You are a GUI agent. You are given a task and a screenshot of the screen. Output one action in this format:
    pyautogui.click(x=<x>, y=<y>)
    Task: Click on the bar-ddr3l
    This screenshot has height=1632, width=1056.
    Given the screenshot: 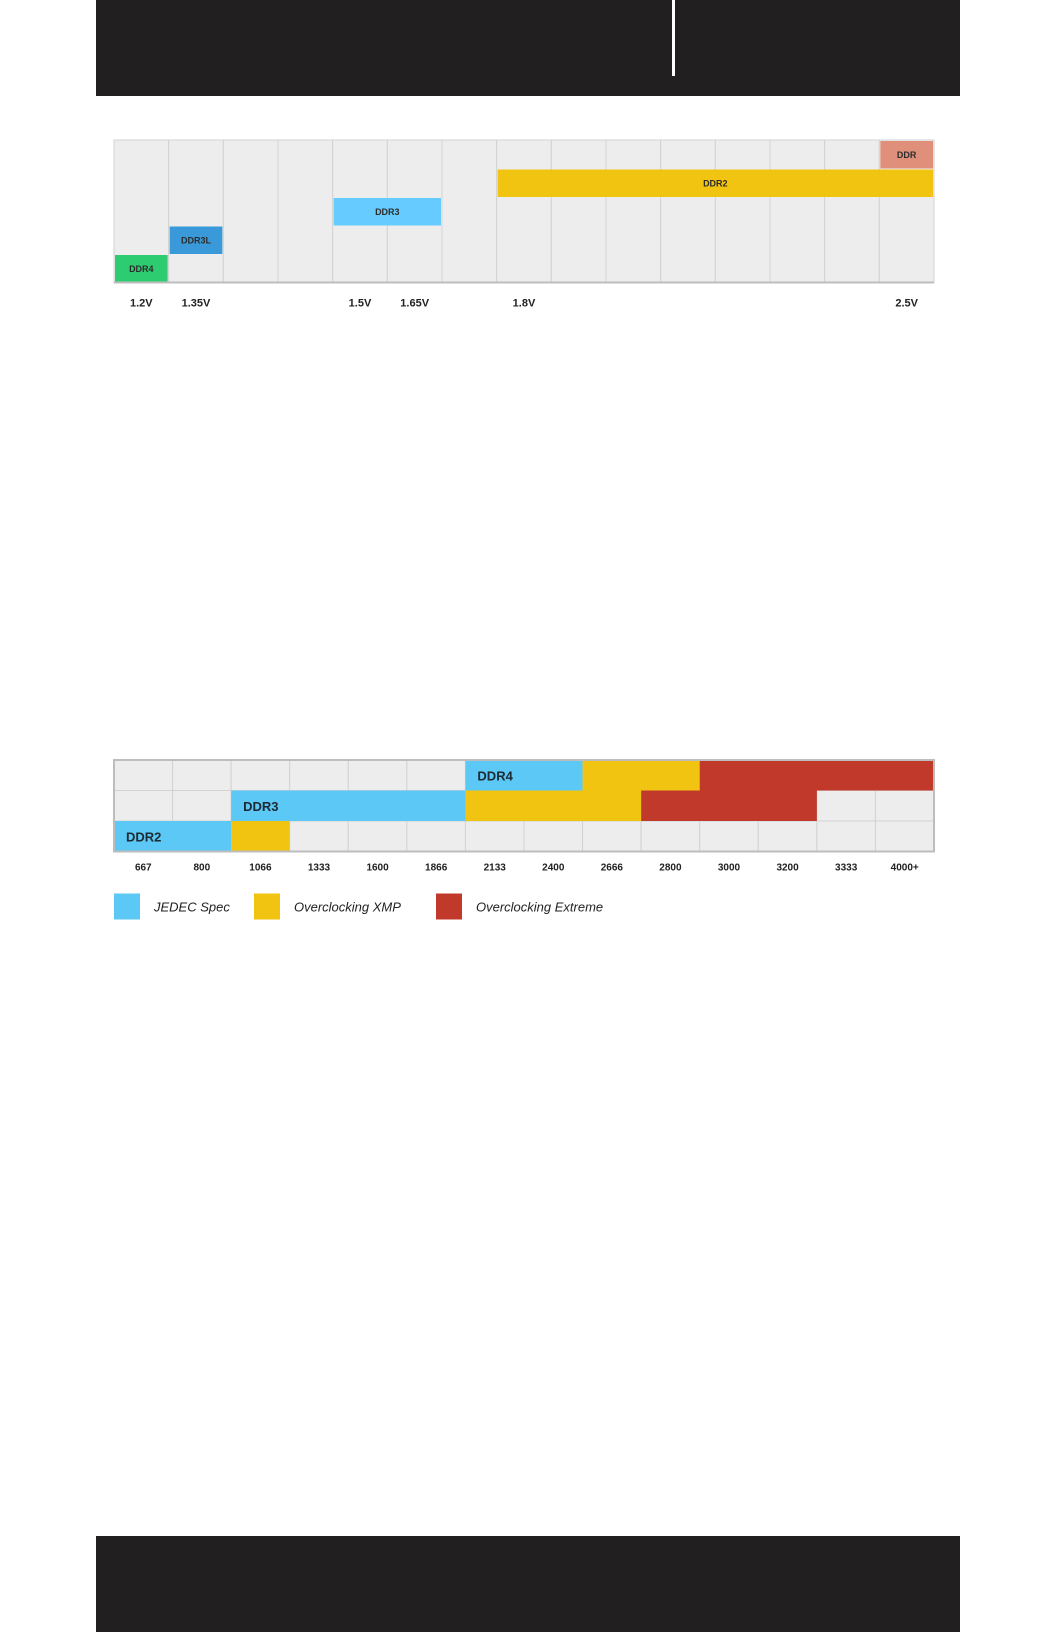 What is the action you would take?
    pyautogui.click(x=196, y=240)
    